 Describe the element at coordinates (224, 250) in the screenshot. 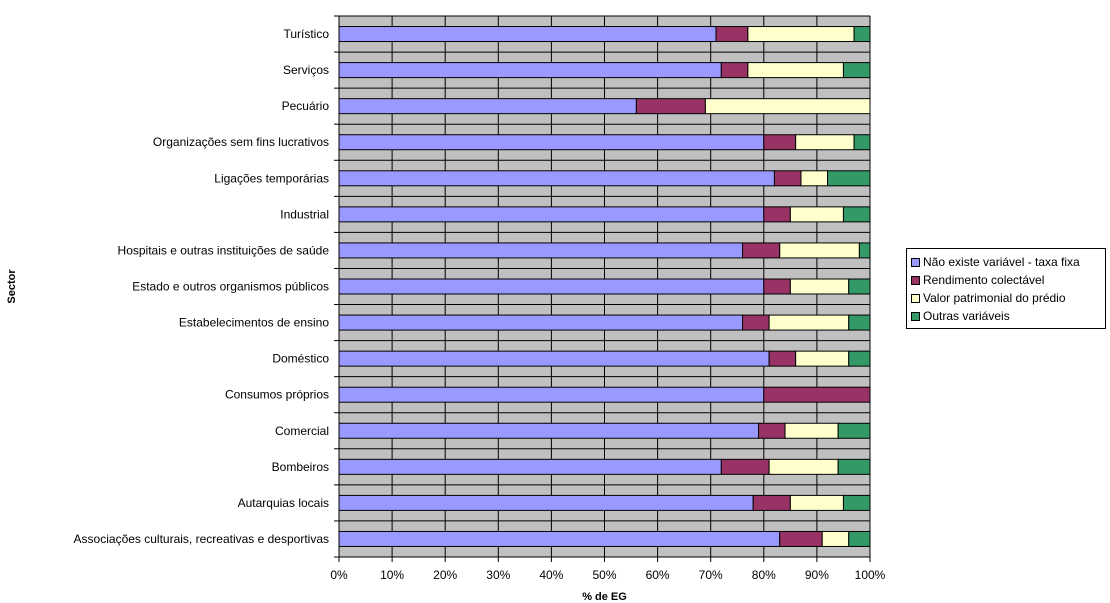

I see `y-tick-label: Hospitais e outras instituições de saúde` at that location.